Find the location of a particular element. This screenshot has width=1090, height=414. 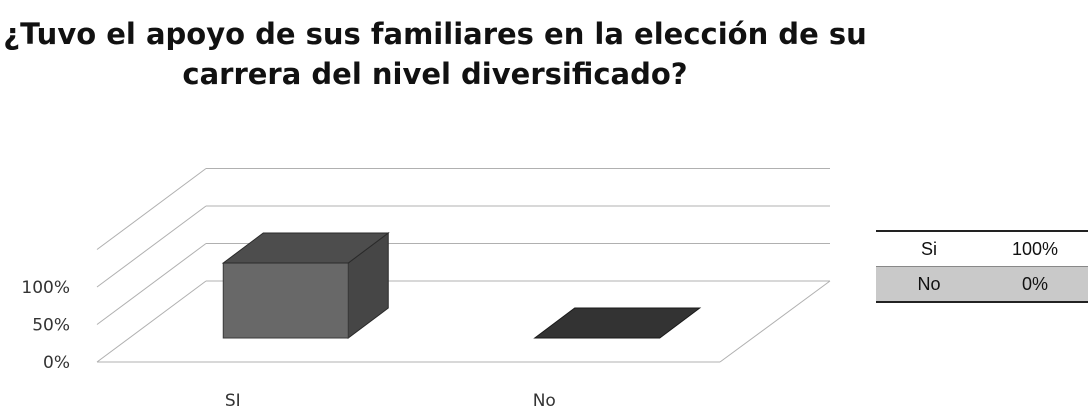

x-category-label: No is located at coordinates (544, 401).